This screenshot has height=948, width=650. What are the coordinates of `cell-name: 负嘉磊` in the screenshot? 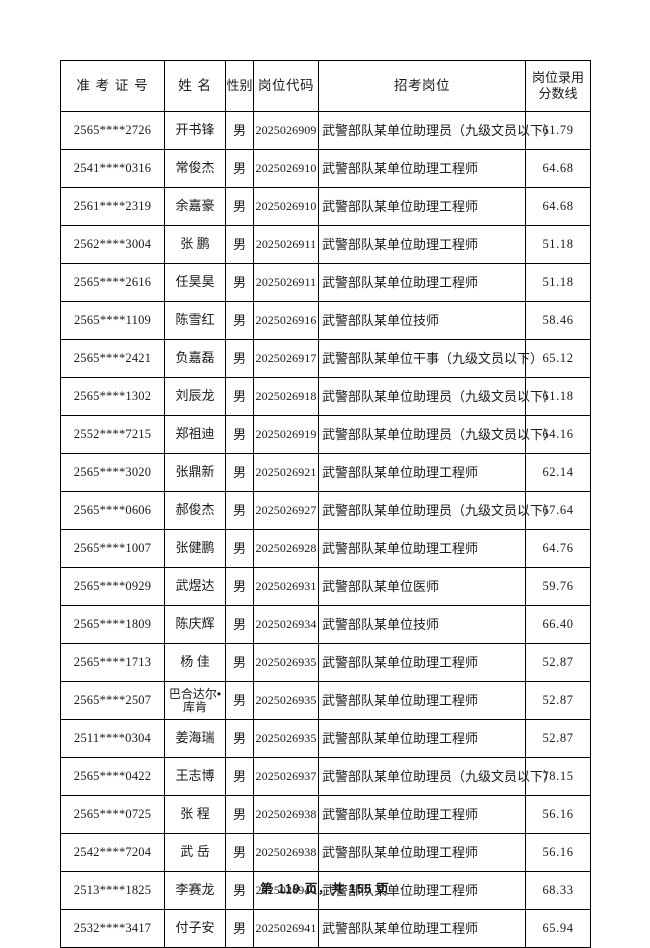 It's located at (195, 358).